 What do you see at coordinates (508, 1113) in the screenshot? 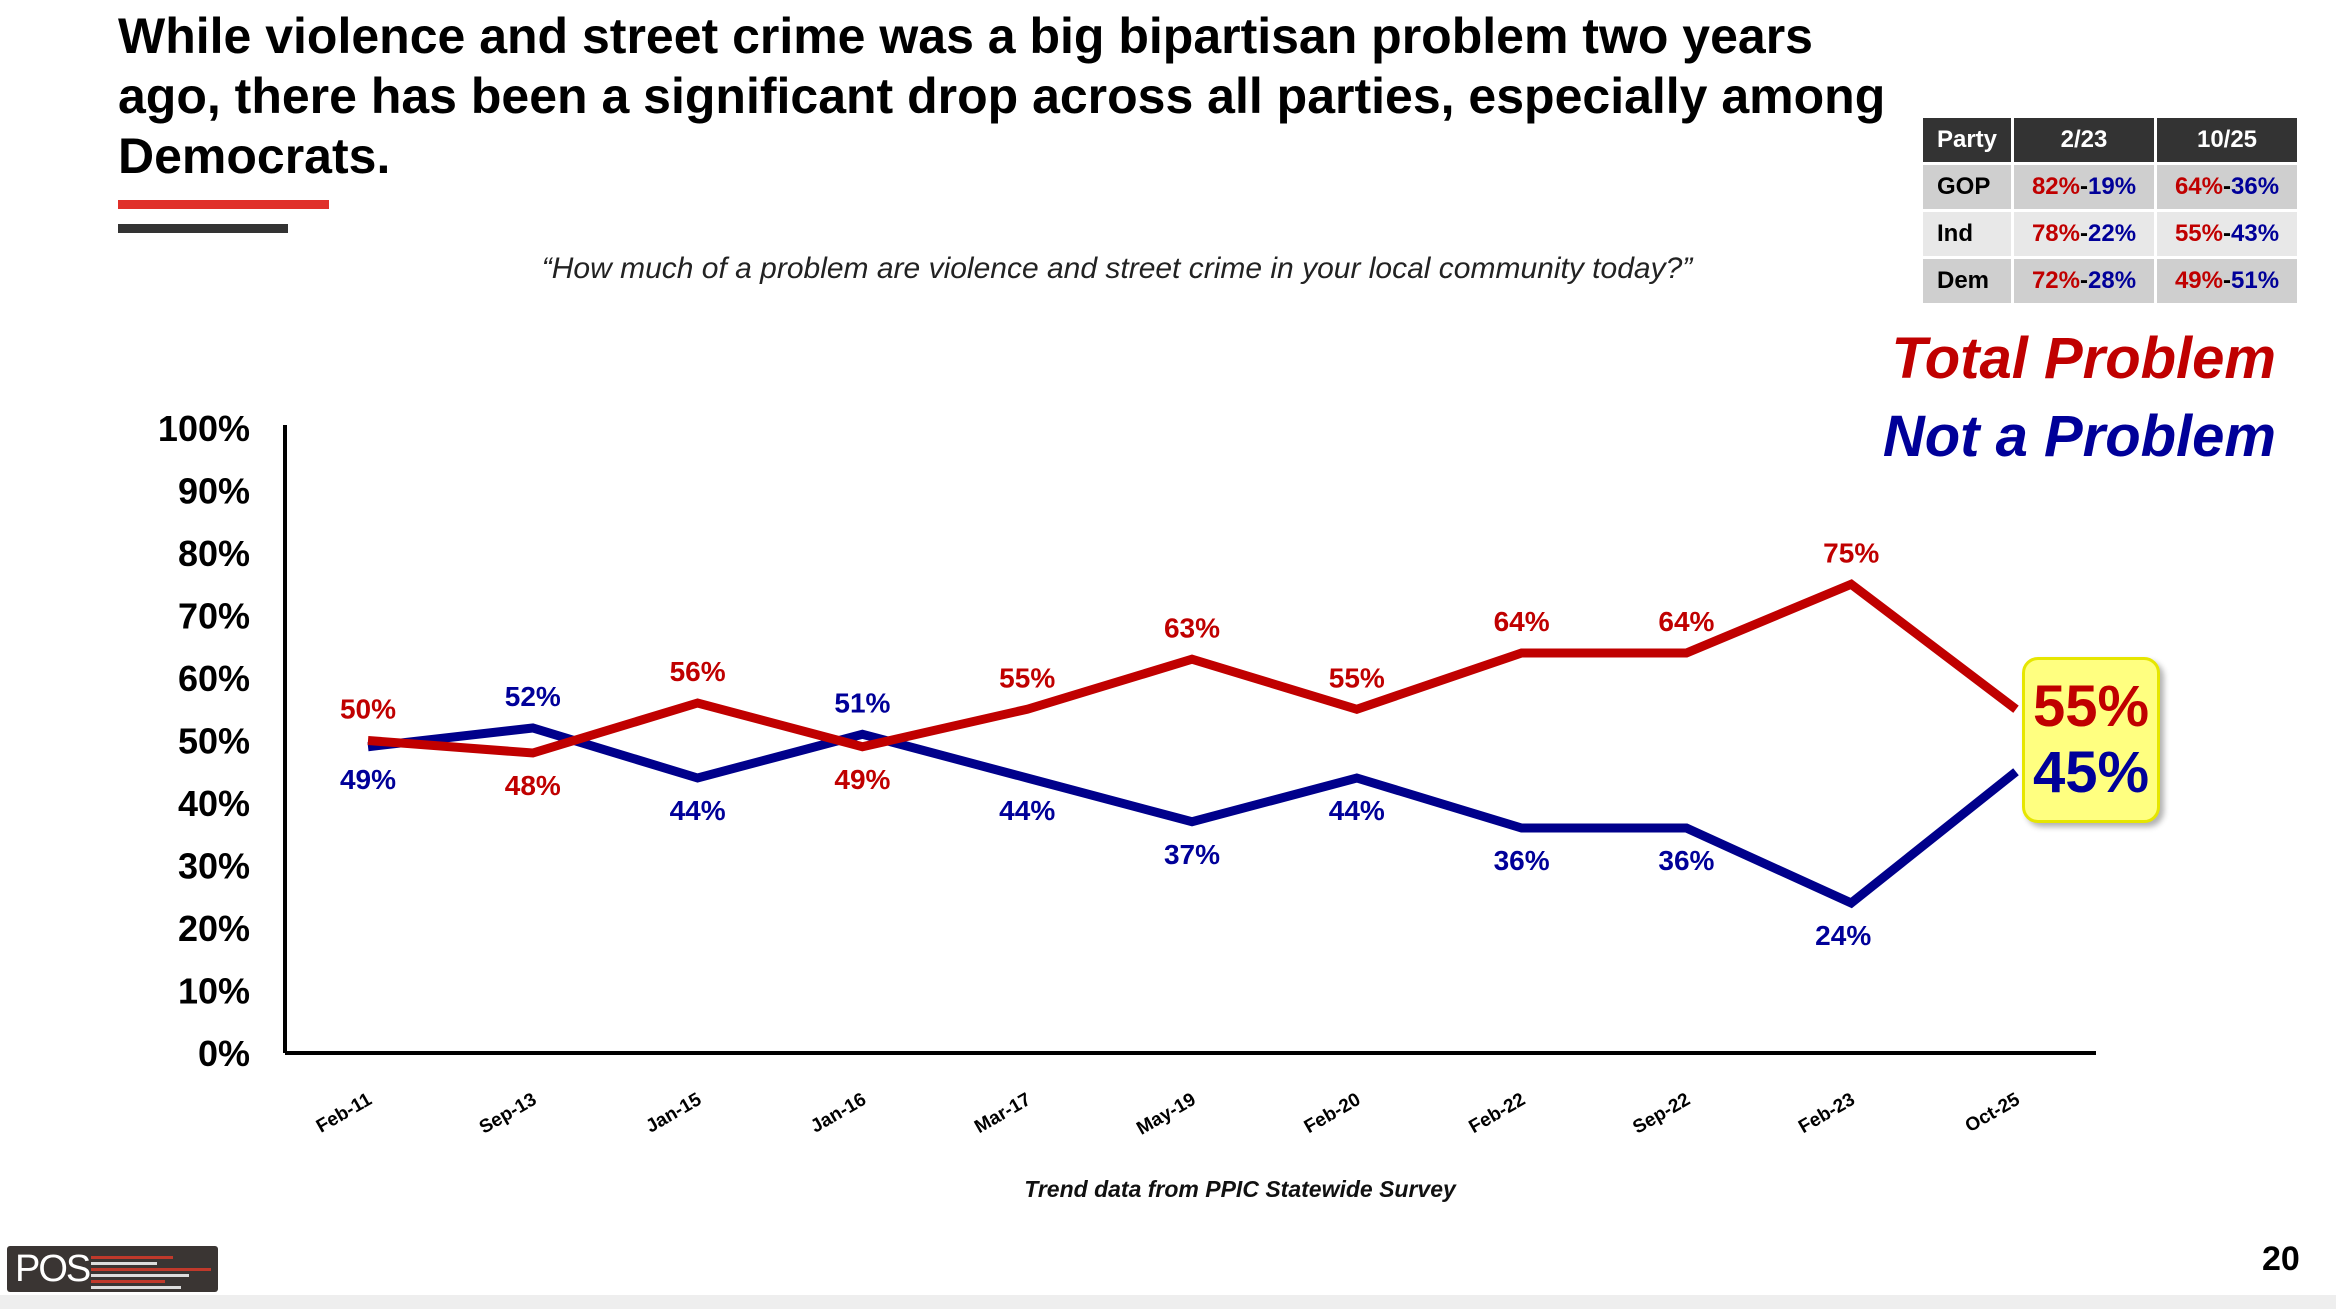
I see `x-tick-label: Sep-13` at bounding box center [508, 1113].